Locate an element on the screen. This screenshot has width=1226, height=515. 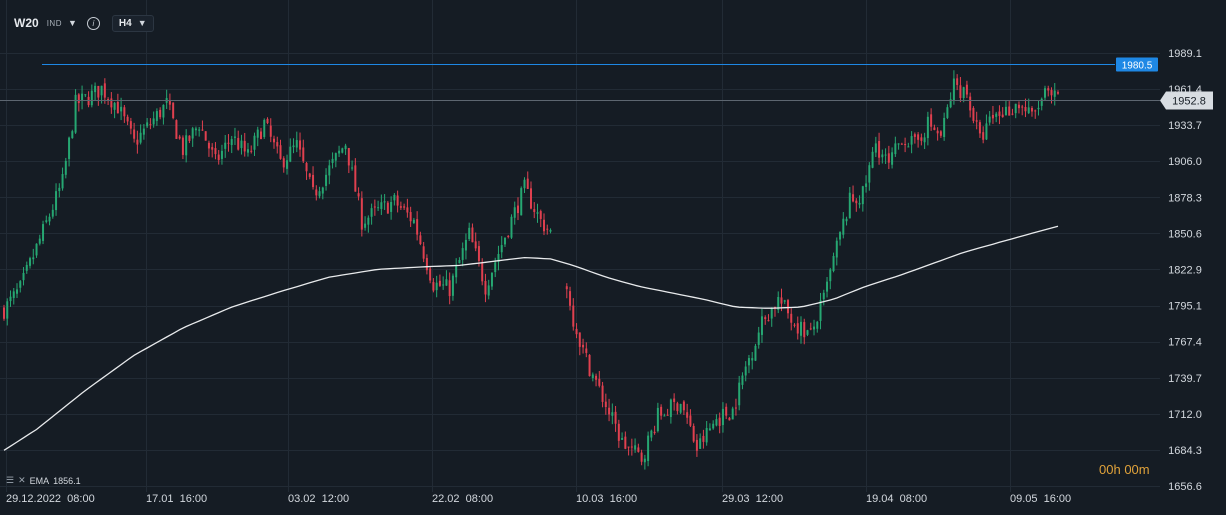
y-tick-label: 1822.9 is located at coordinates (1185, 270).